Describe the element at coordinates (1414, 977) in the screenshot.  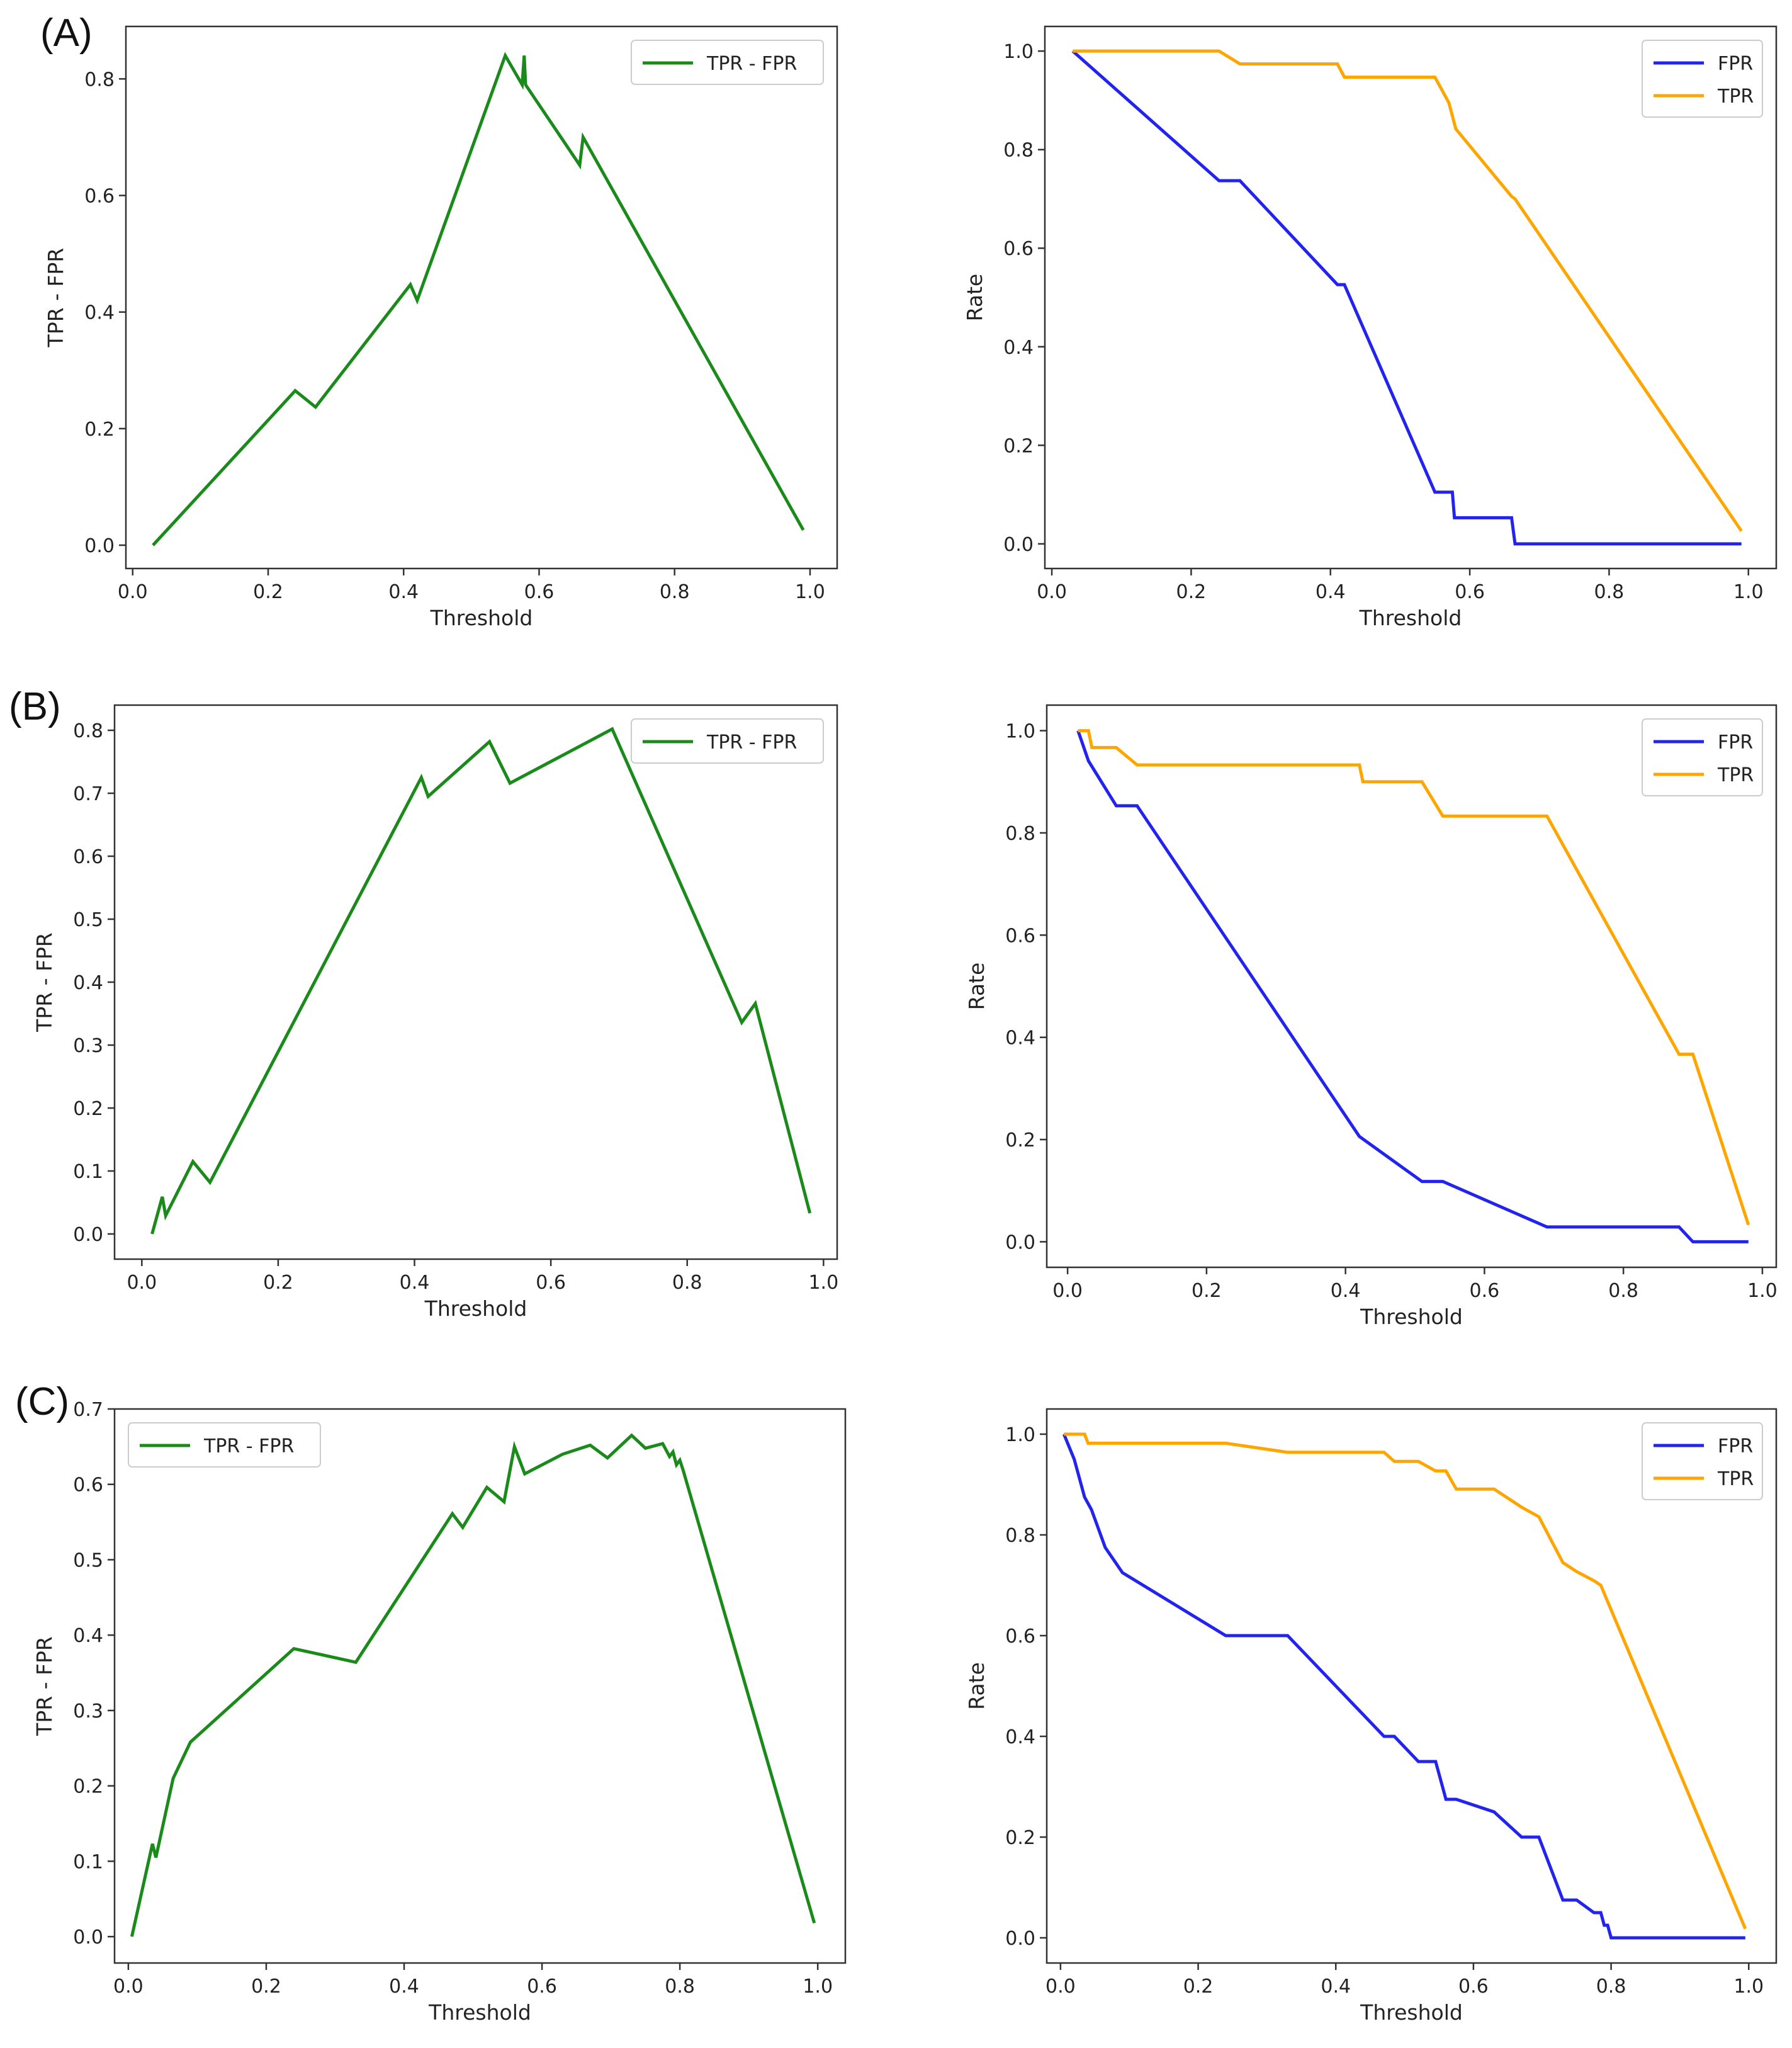
I see `series-line-tpr` at that location.